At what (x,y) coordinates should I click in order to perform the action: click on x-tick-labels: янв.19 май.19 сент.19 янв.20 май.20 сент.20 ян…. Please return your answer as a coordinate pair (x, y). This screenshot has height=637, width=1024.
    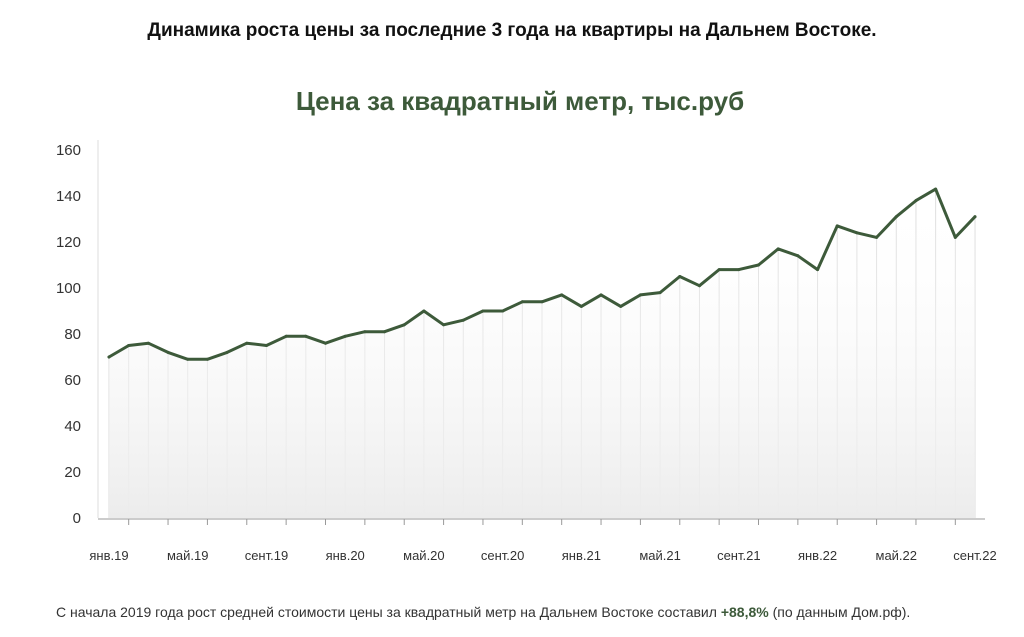
    Looking at the image, I should click on (542, 555).